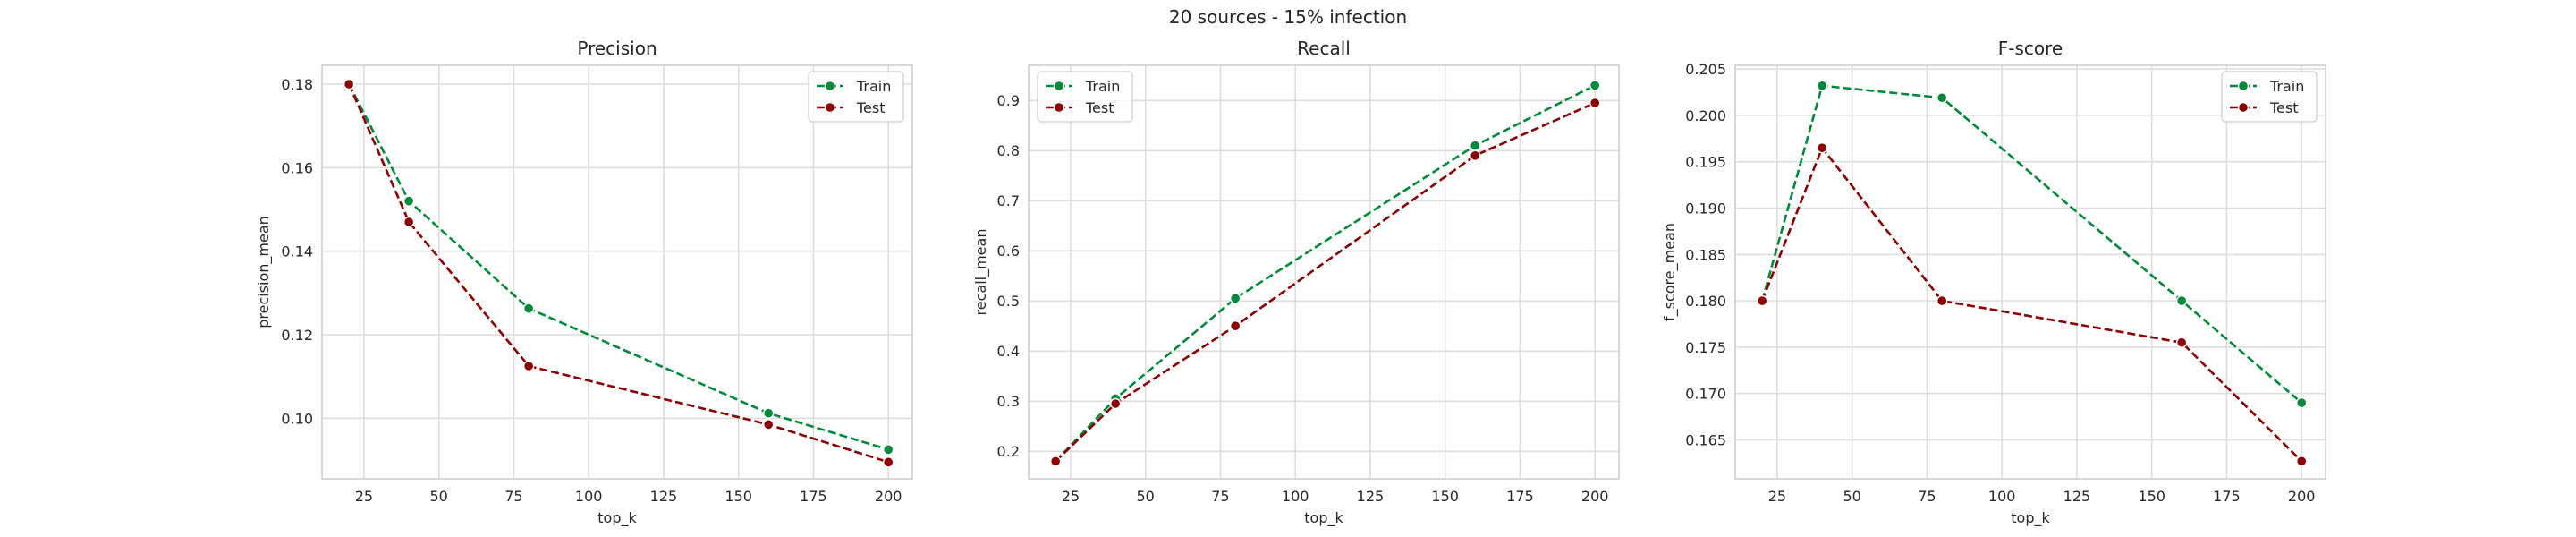 Image resolution: width=2576 pixels, height=537 pixels. What do you see at coordinates (1705, 394) in the screenshot?
I see `y-tick-label: 0.170` at bounding box center [1705, 394].